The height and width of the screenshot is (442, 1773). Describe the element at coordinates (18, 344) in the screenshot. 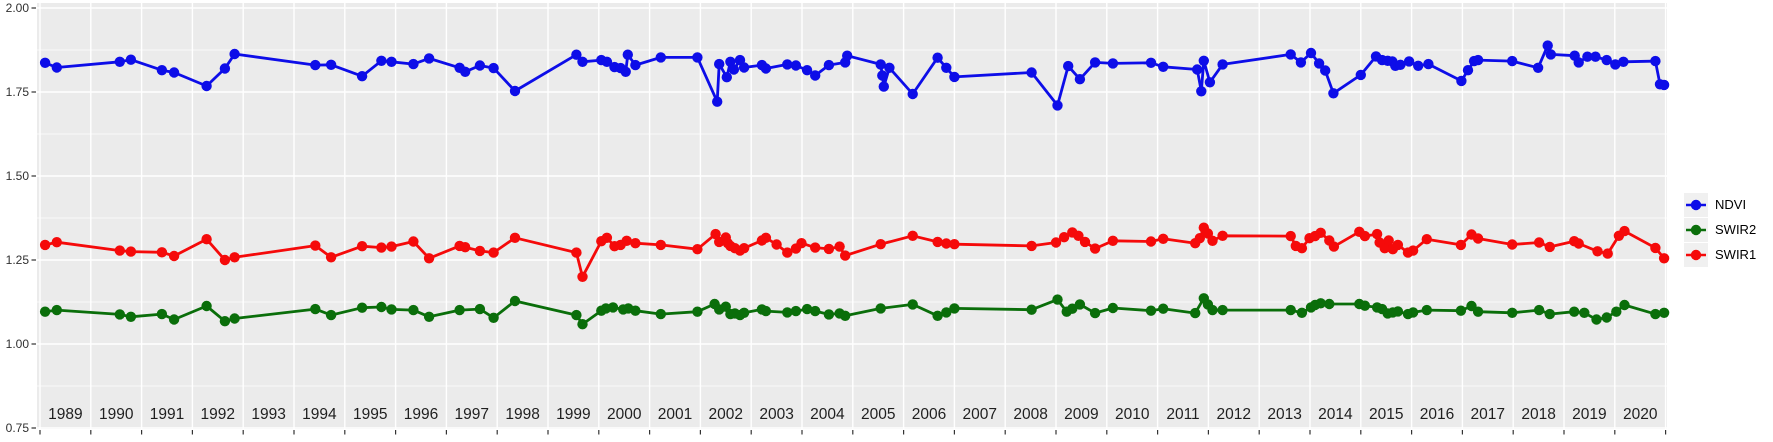

I see `y-axis-label: 1.00` at that location.